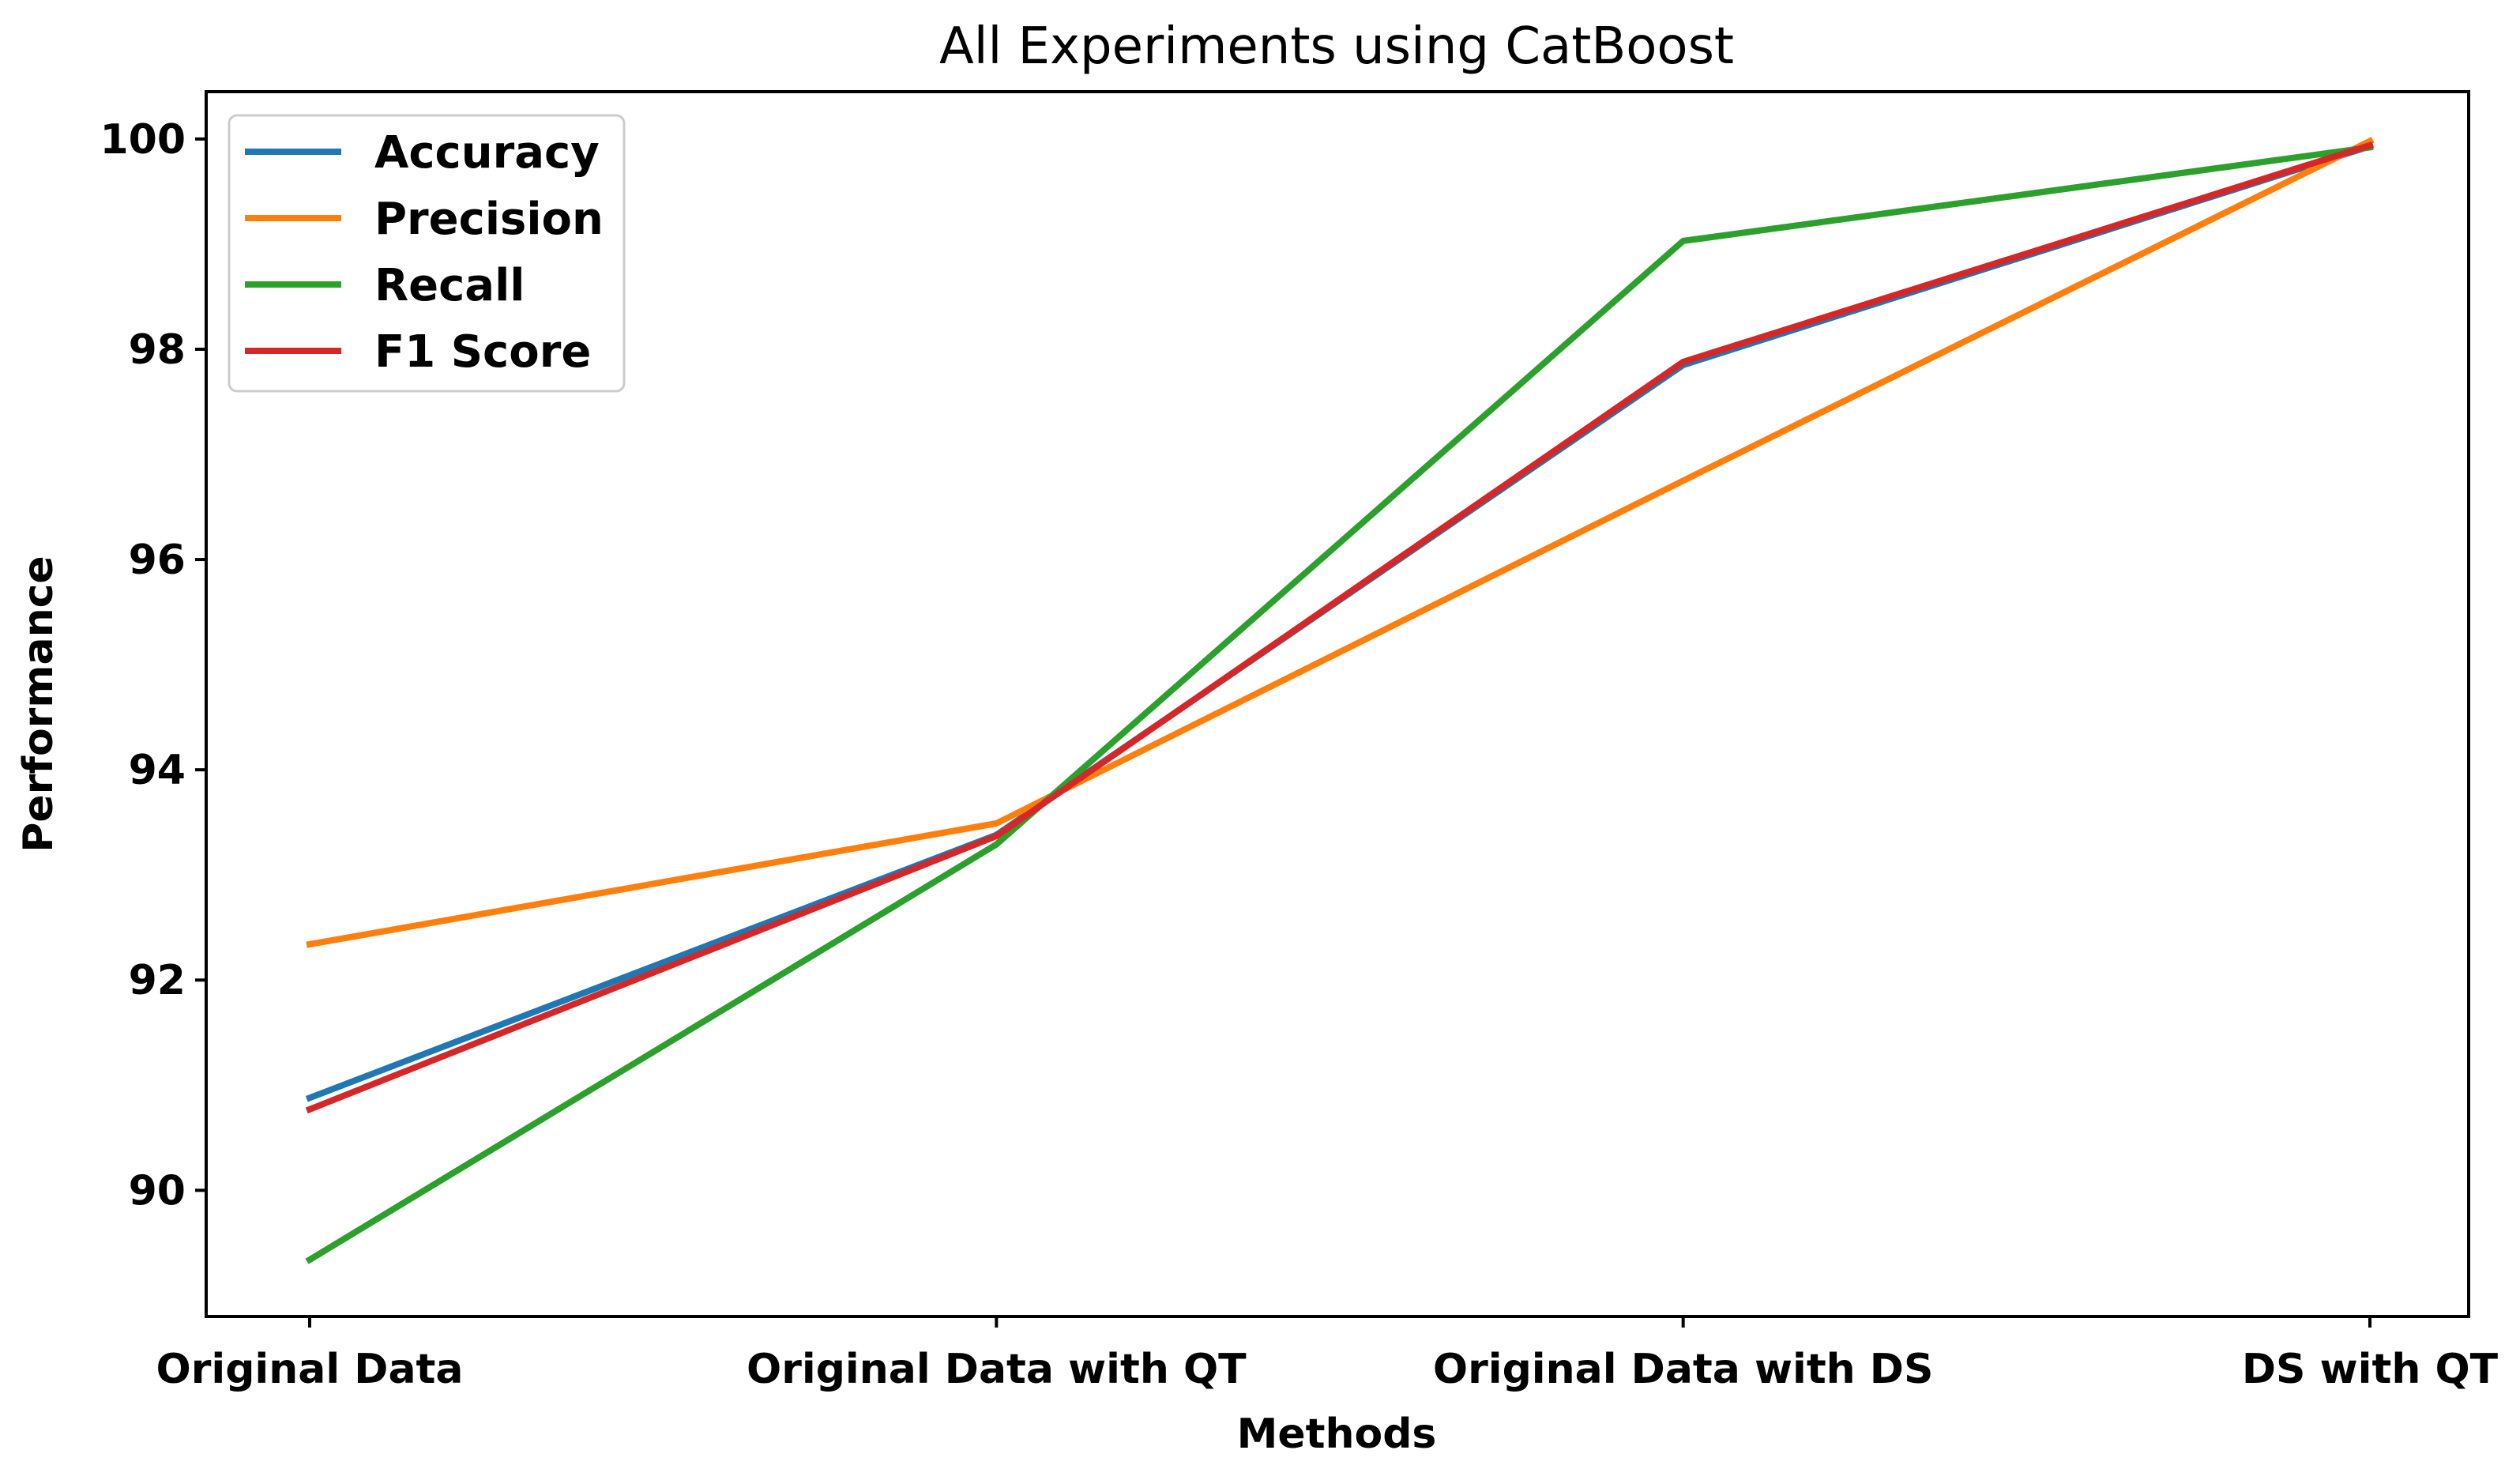 The height and width of the screenshot is (1469, 2520). Describe the element at coordinates (997, 1369) in the screenshot. I see `x-tick-label: Original Data with QT` at that location.